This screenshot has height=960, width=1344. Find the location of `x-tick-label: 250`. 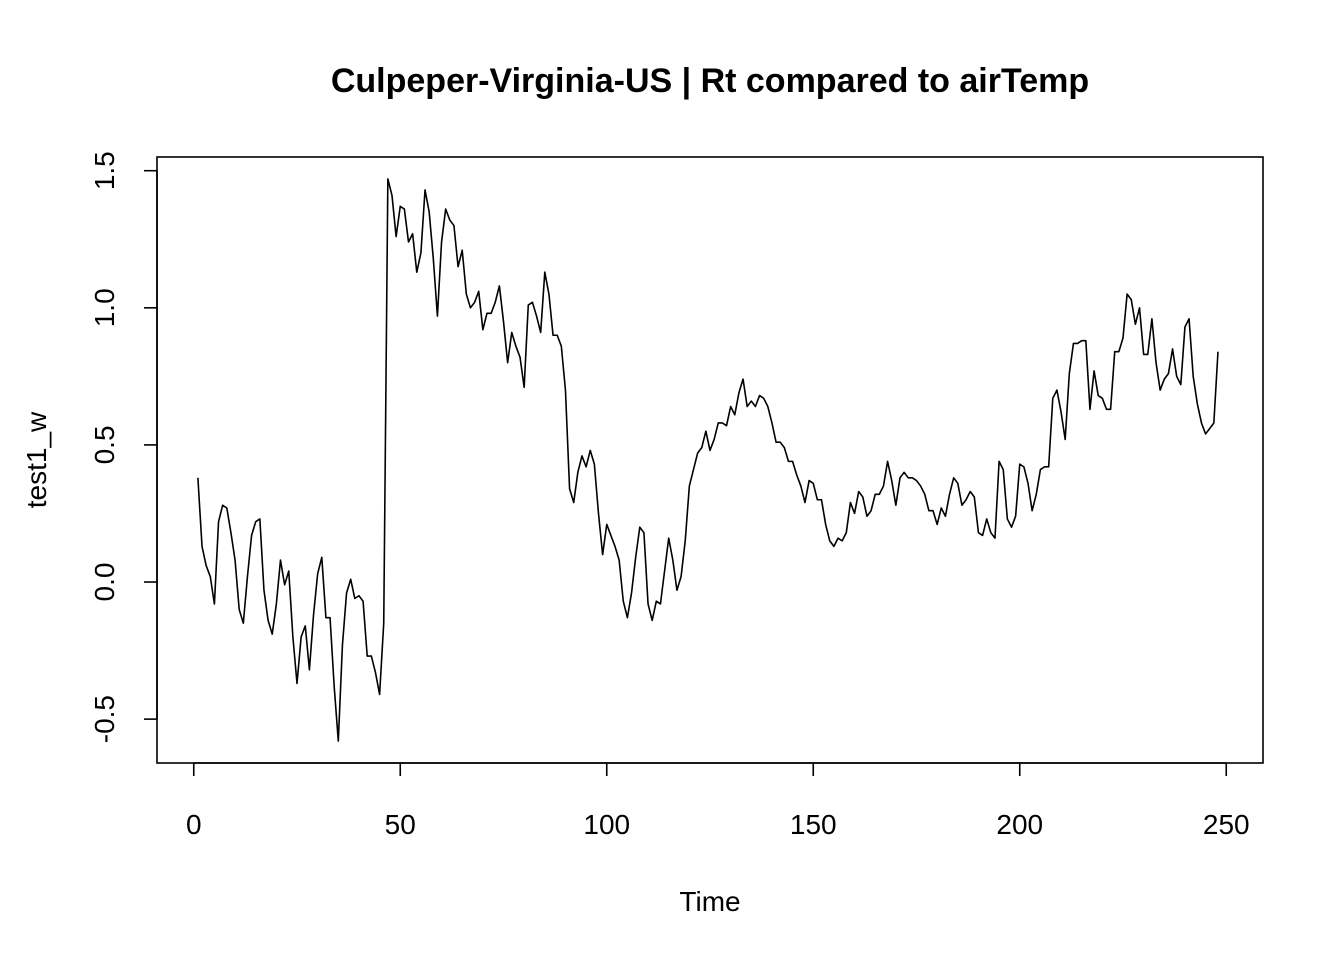

x-tick-label: 250 is located at coordinates (1226, 824).